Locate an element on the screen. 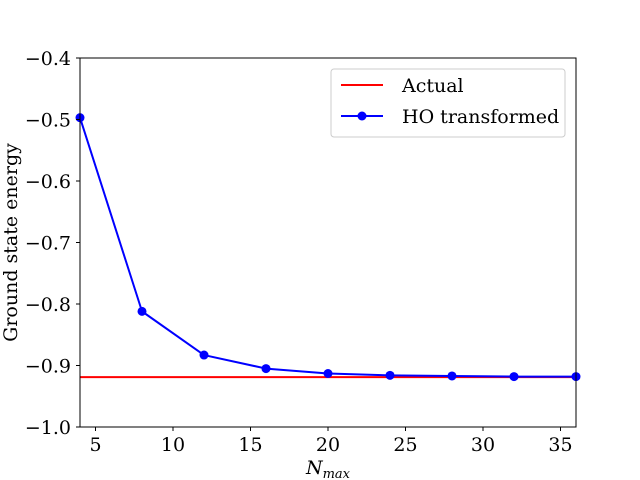 This screenshot has height=480, width=640. x-tick-label: 15 is located at coordinates (250, 445).